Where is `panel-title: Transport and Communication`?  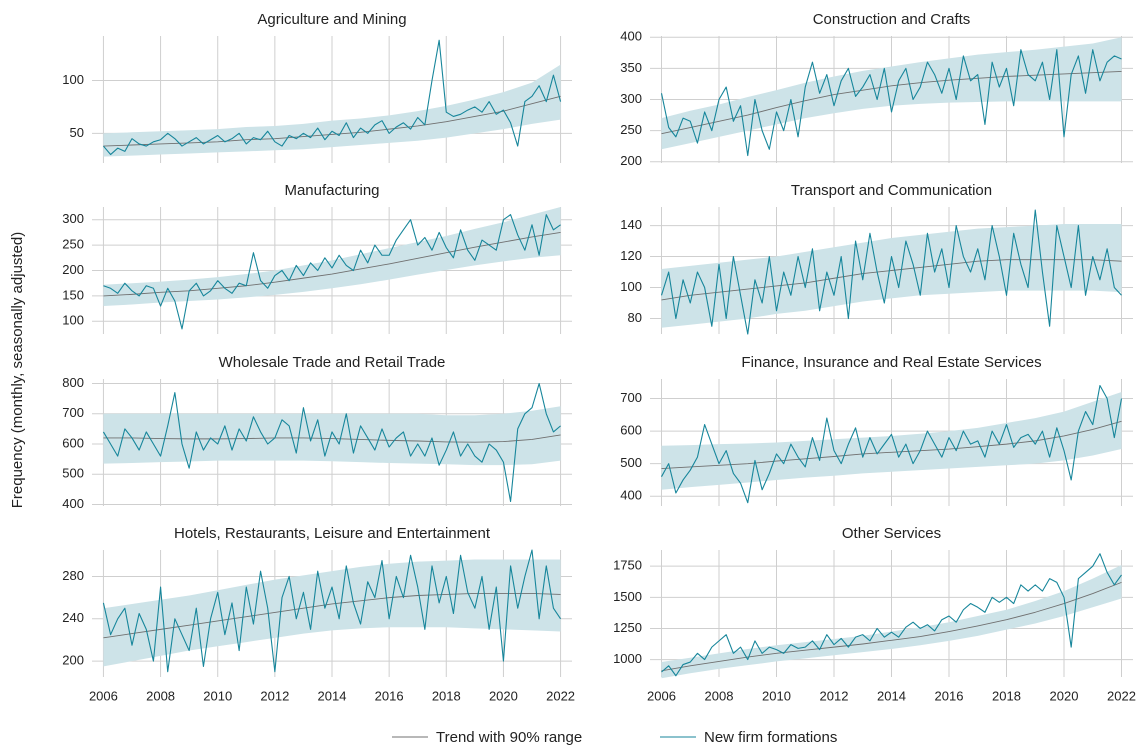
panel-title: Transport and Communication is located at coordinates (891, 190).